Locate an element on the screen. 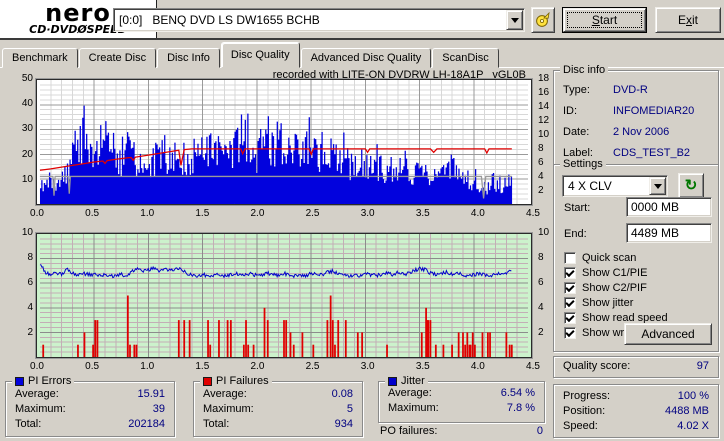  series-jitter is located at coordinates (275, 271).